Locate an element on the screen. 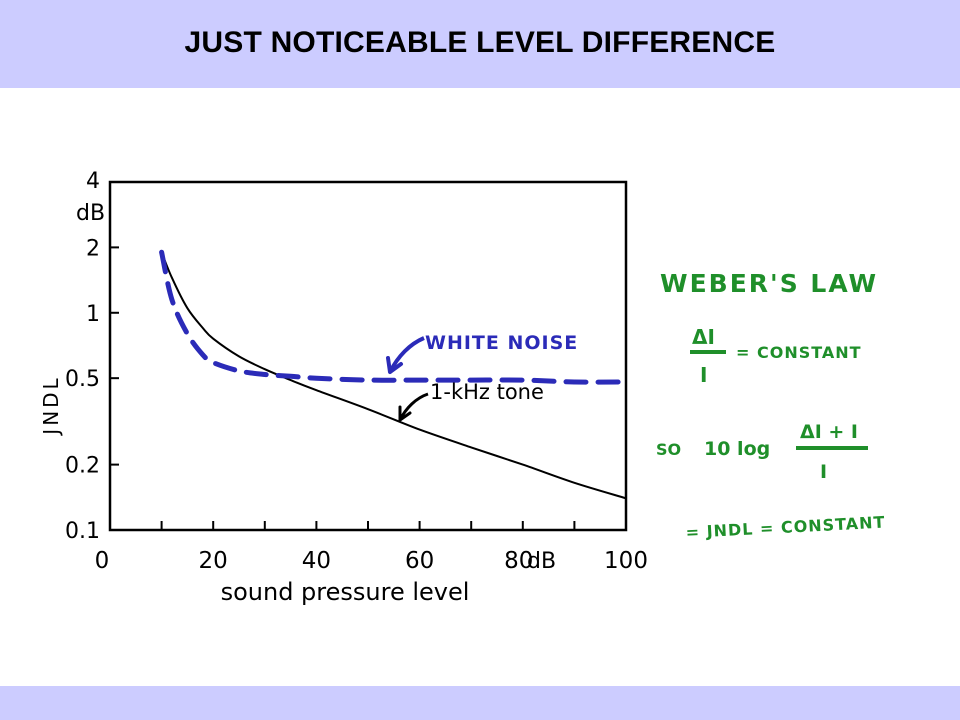 The width and height of the screenshot is (960, 720). y-tick-label: 0.1 is located at coordinates (82, 531).